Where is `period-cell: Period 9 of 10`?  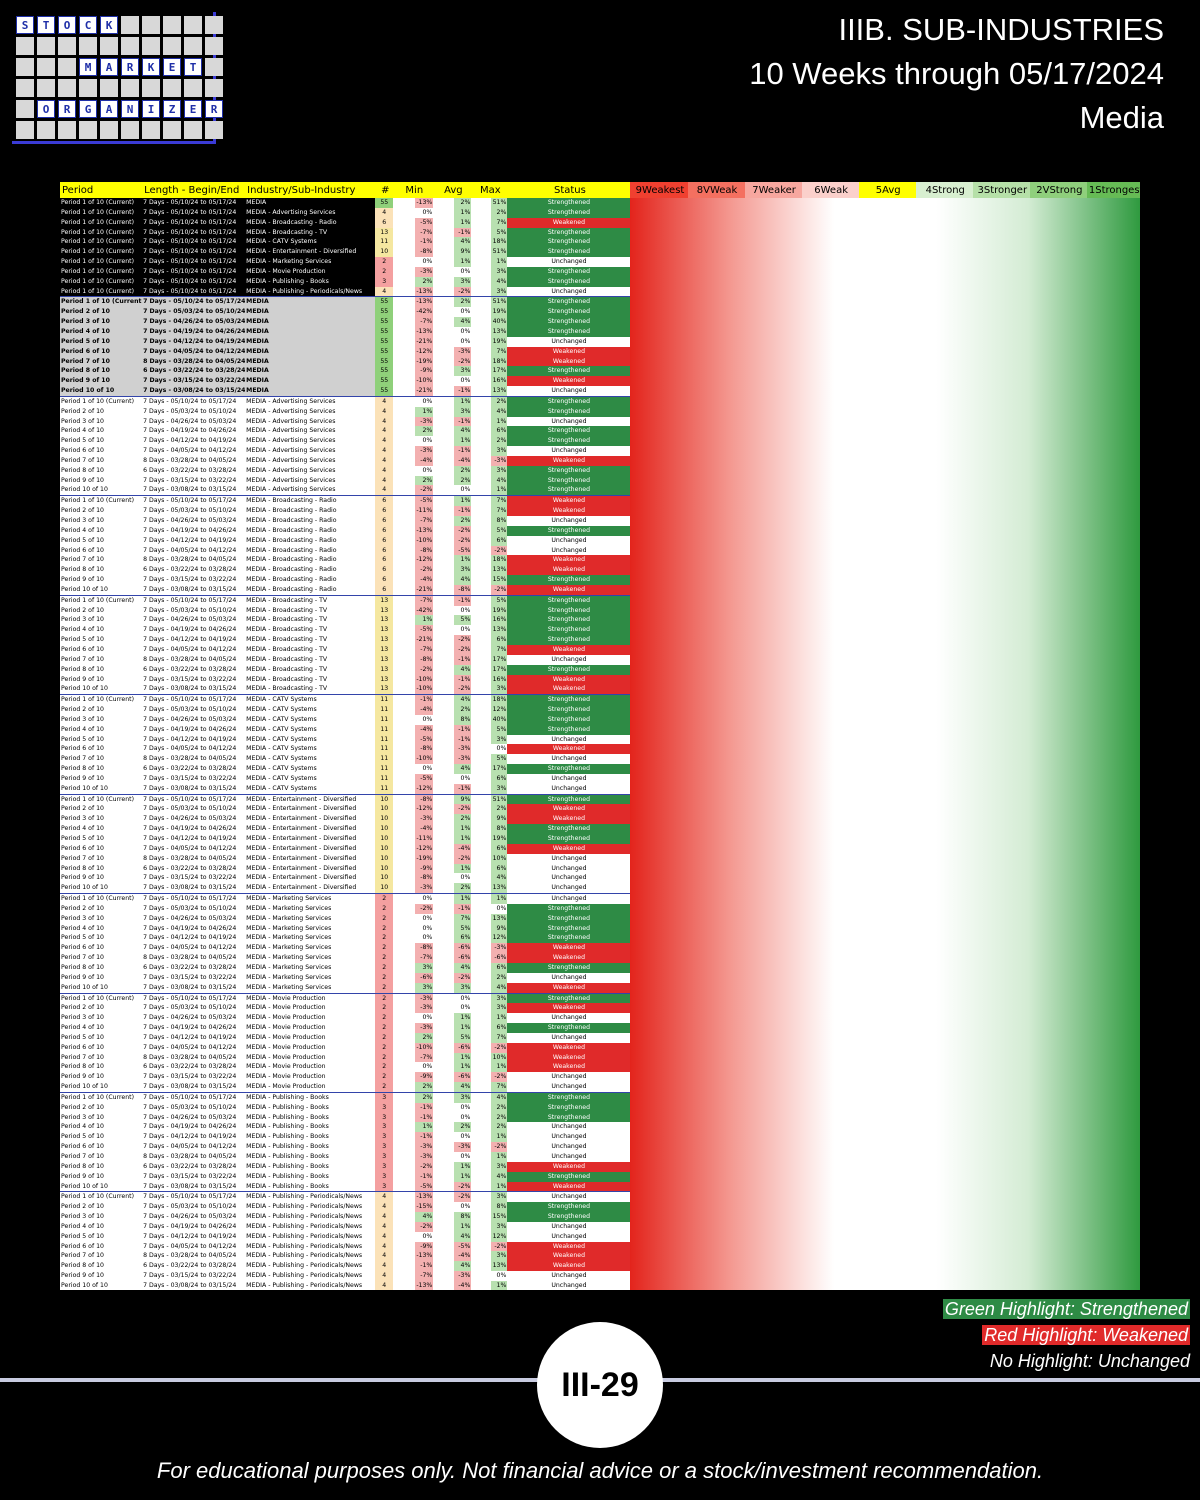 period-cell: Period 9 of 10 is located at coordinates (82, 878).